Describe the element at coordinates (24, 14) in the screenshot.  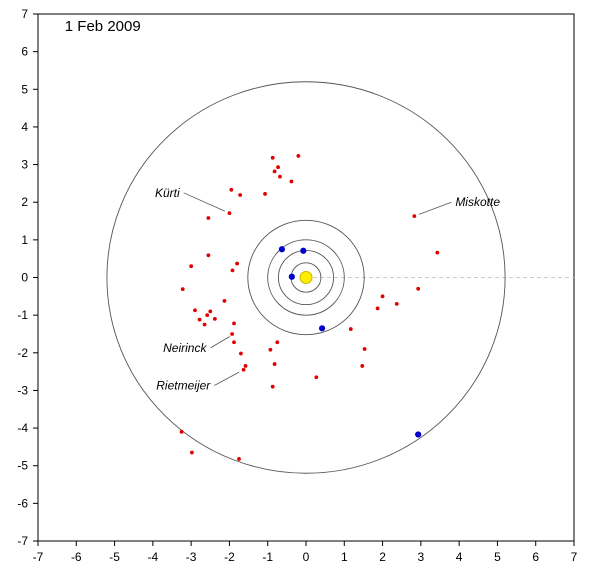
I see `y-tick-label: 7` at that location.